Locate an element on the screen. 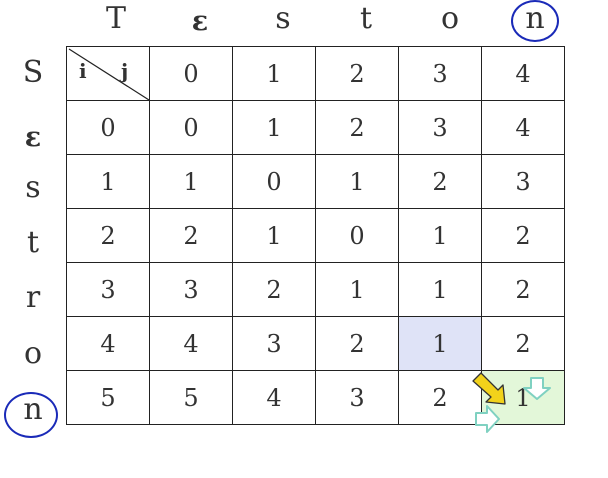  table-row: 2 2 1 0 1 2 is located at coordinates (315, 235).